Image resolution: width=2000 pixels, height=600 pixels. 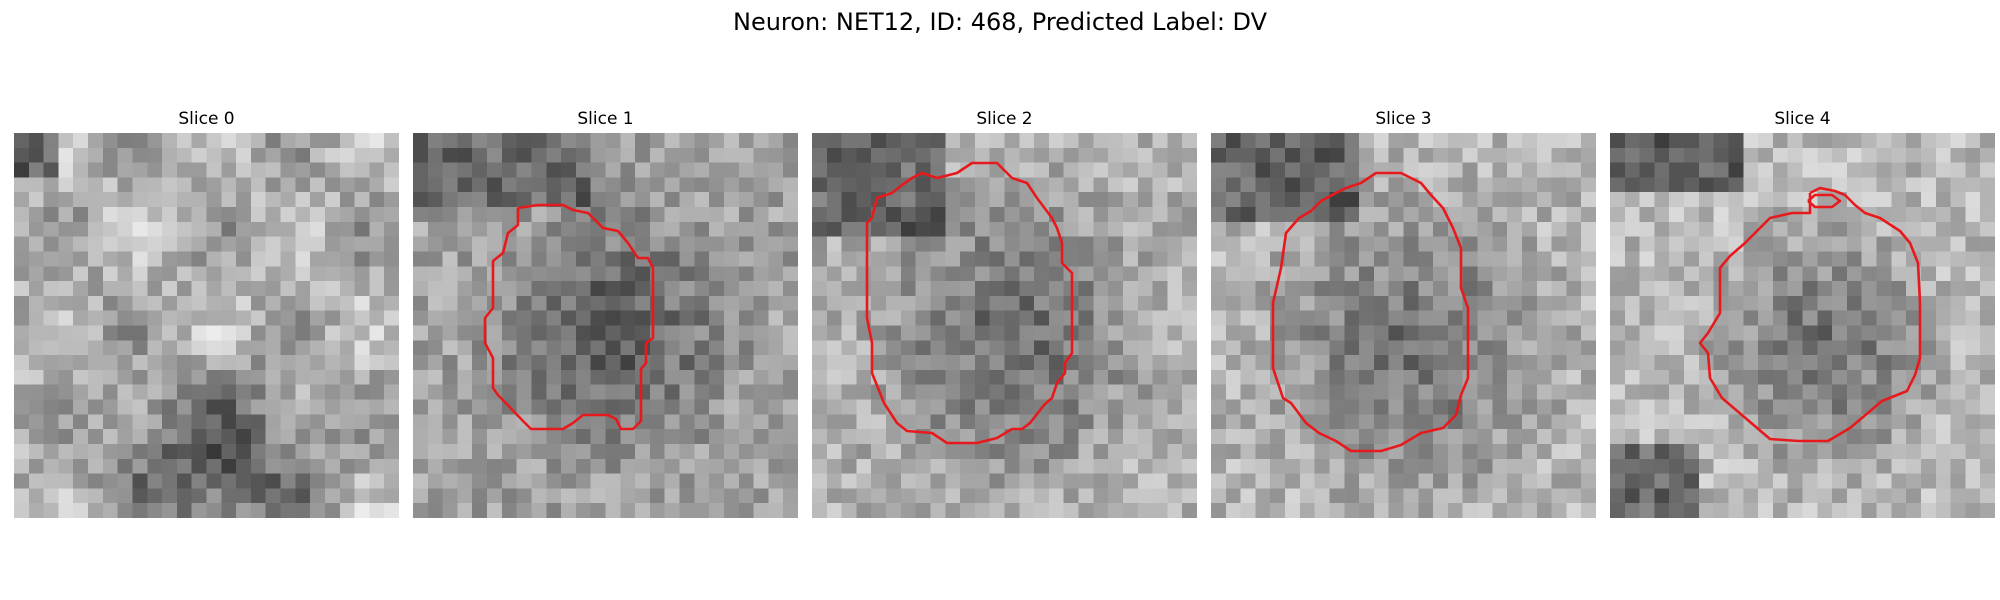 I want to click on slice-panel-4: Slice 4, so click(x=1802, y=313).